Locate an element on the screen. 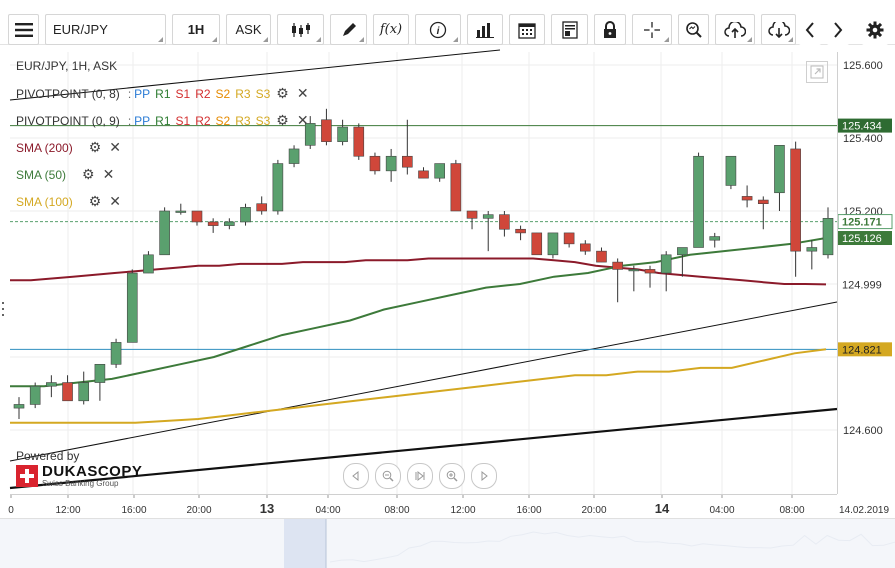 The height and width of the screenshot is (568, 895). document-icon is located at coordinates (569, 29).